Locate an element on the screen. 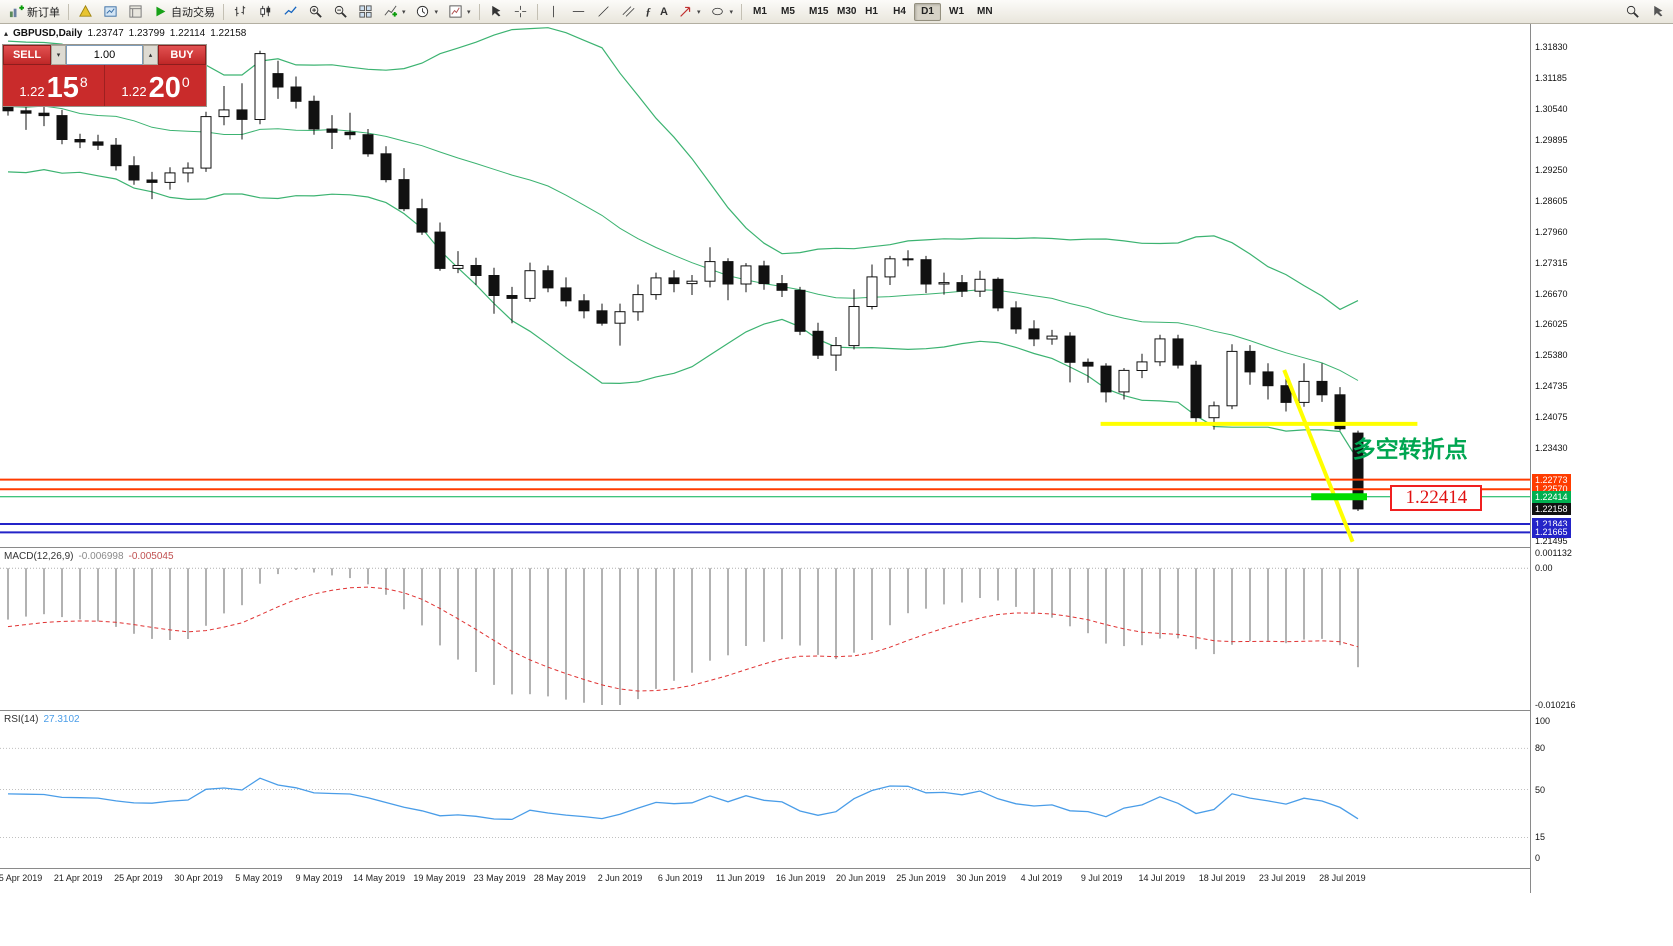 The image size is (1673, 946). timeframe-m15: M15 is located at coordinates (815, 12).